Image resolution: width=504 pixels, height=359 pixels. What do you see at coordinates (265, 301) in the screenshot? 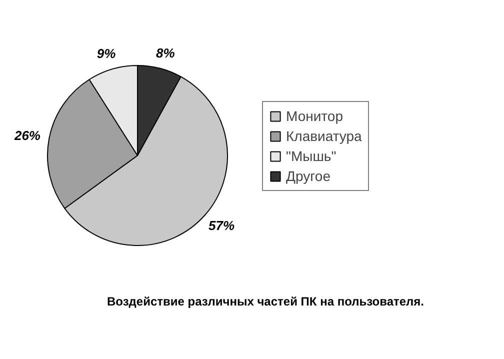
I see `text: Воздействие различных частей ПК на пользователя.` at bounding box center [265, 301].